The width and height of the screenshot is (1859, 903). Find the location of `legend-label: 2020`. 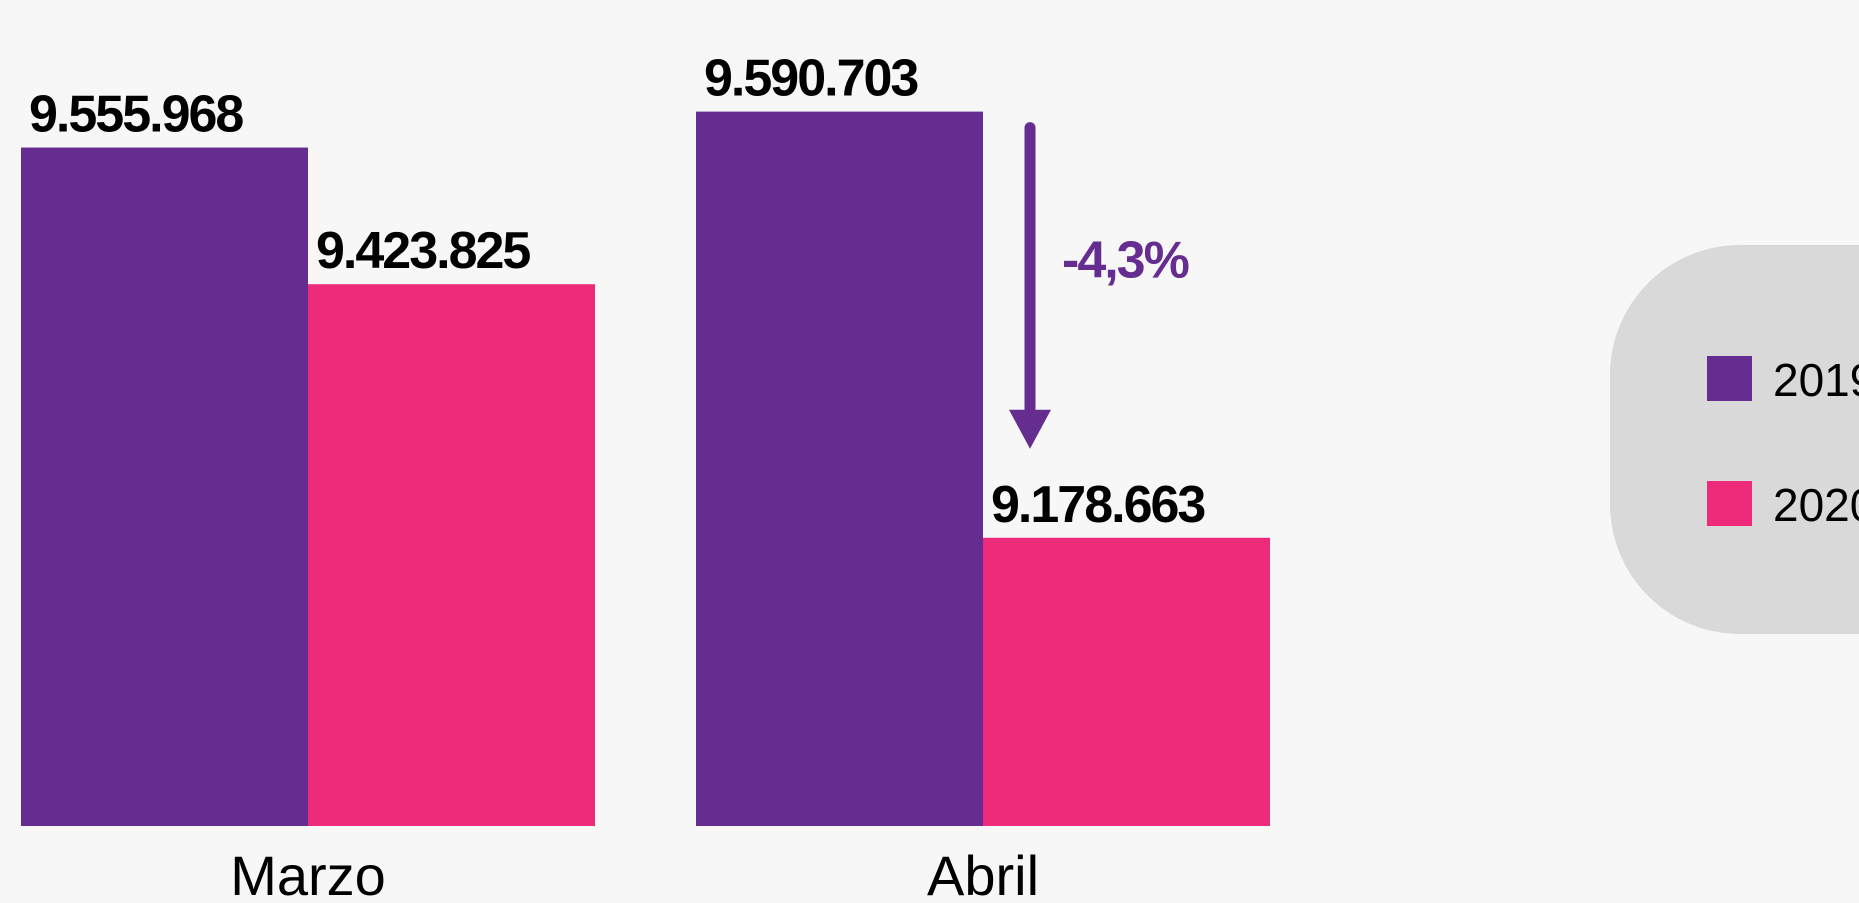

legend-label: 2020 is located at coordinates (1816, 505).